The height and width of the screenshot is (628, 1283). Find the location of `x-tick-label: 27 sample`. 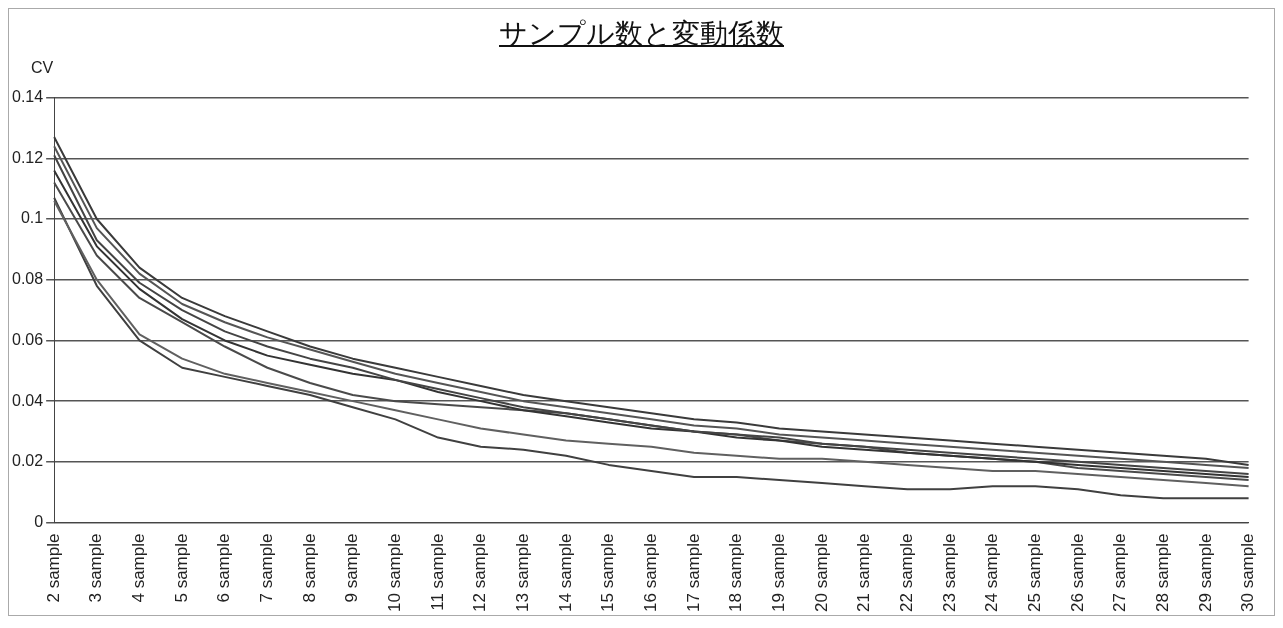

x-tick-label: 27 sample is located at coordinates (1120, 572).